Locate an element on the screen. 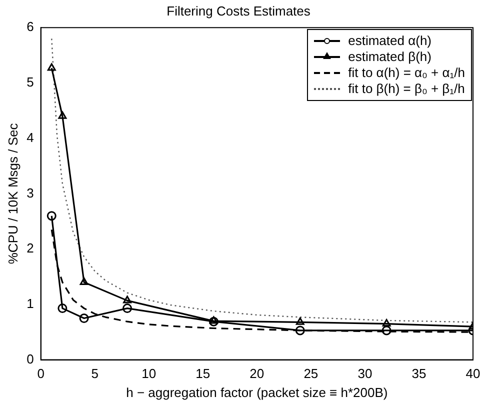 Image resolution: width=485 pixels, height=403 pixels. y-axis-title: %CPU / 10K Msgs / Sec is located at coordinates (12, 193).